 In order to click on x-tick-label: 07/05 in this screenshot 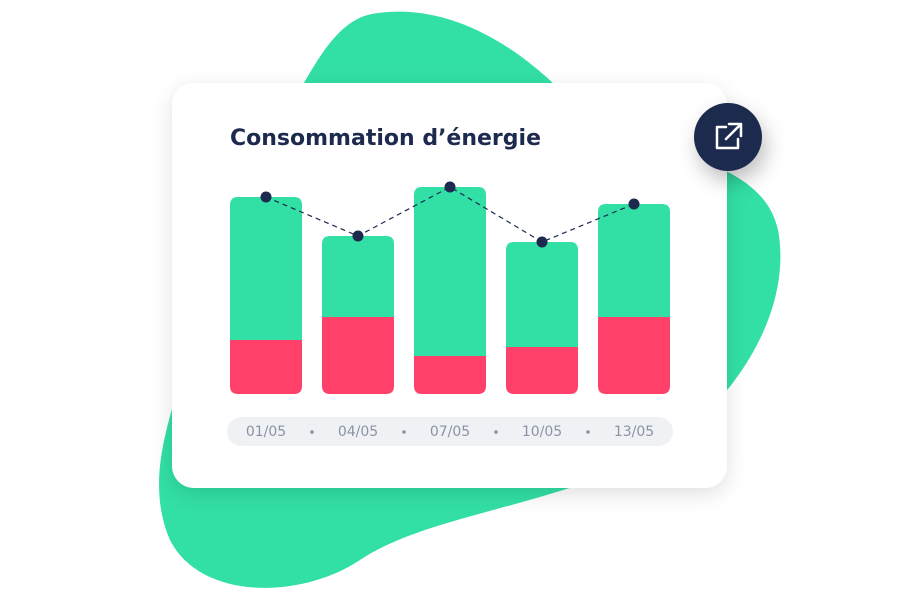, I will do `click(450, 432)`.